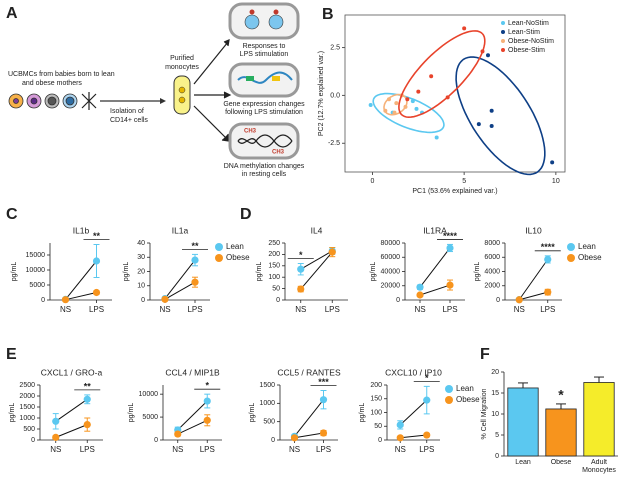  Describe the element at coordinates (321, 93) in the screenshot. I see `y-axis-label: PC2 (12.7% explained var.)` at that location.